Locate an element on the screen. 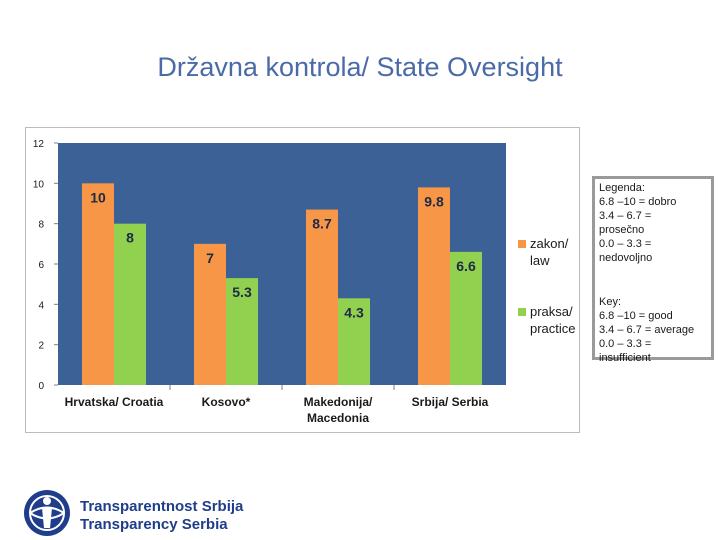 The width and height of the screenshot is (720, 540). y-tick-label: 2 is located at coordinates (41, 346).